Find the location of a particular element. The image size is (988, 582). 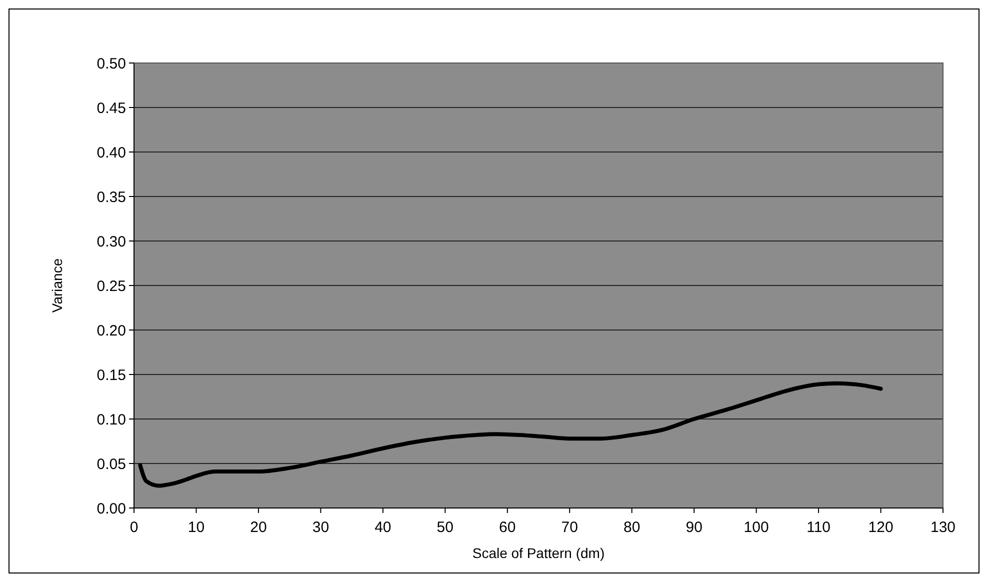

y-tick-label: 0.05 is located at coordinates (111, 464).